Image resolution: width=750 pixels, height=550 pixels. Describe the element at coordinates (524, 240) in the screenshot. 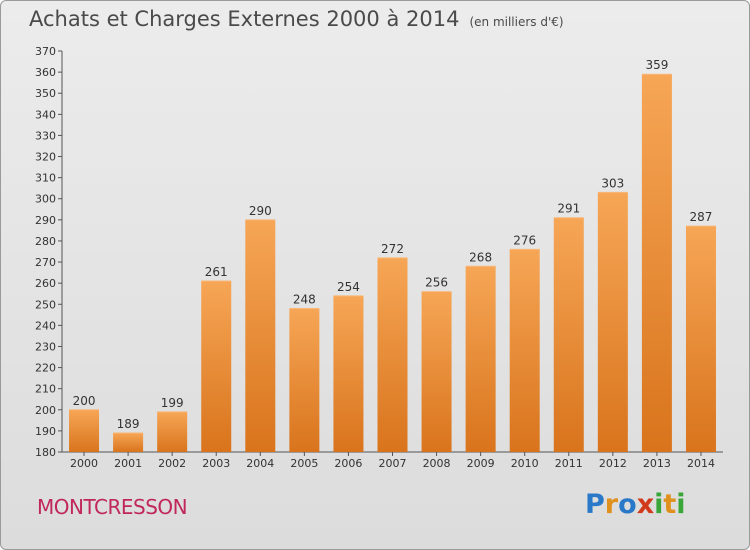

I see `bar-value-label: 276` at that location.